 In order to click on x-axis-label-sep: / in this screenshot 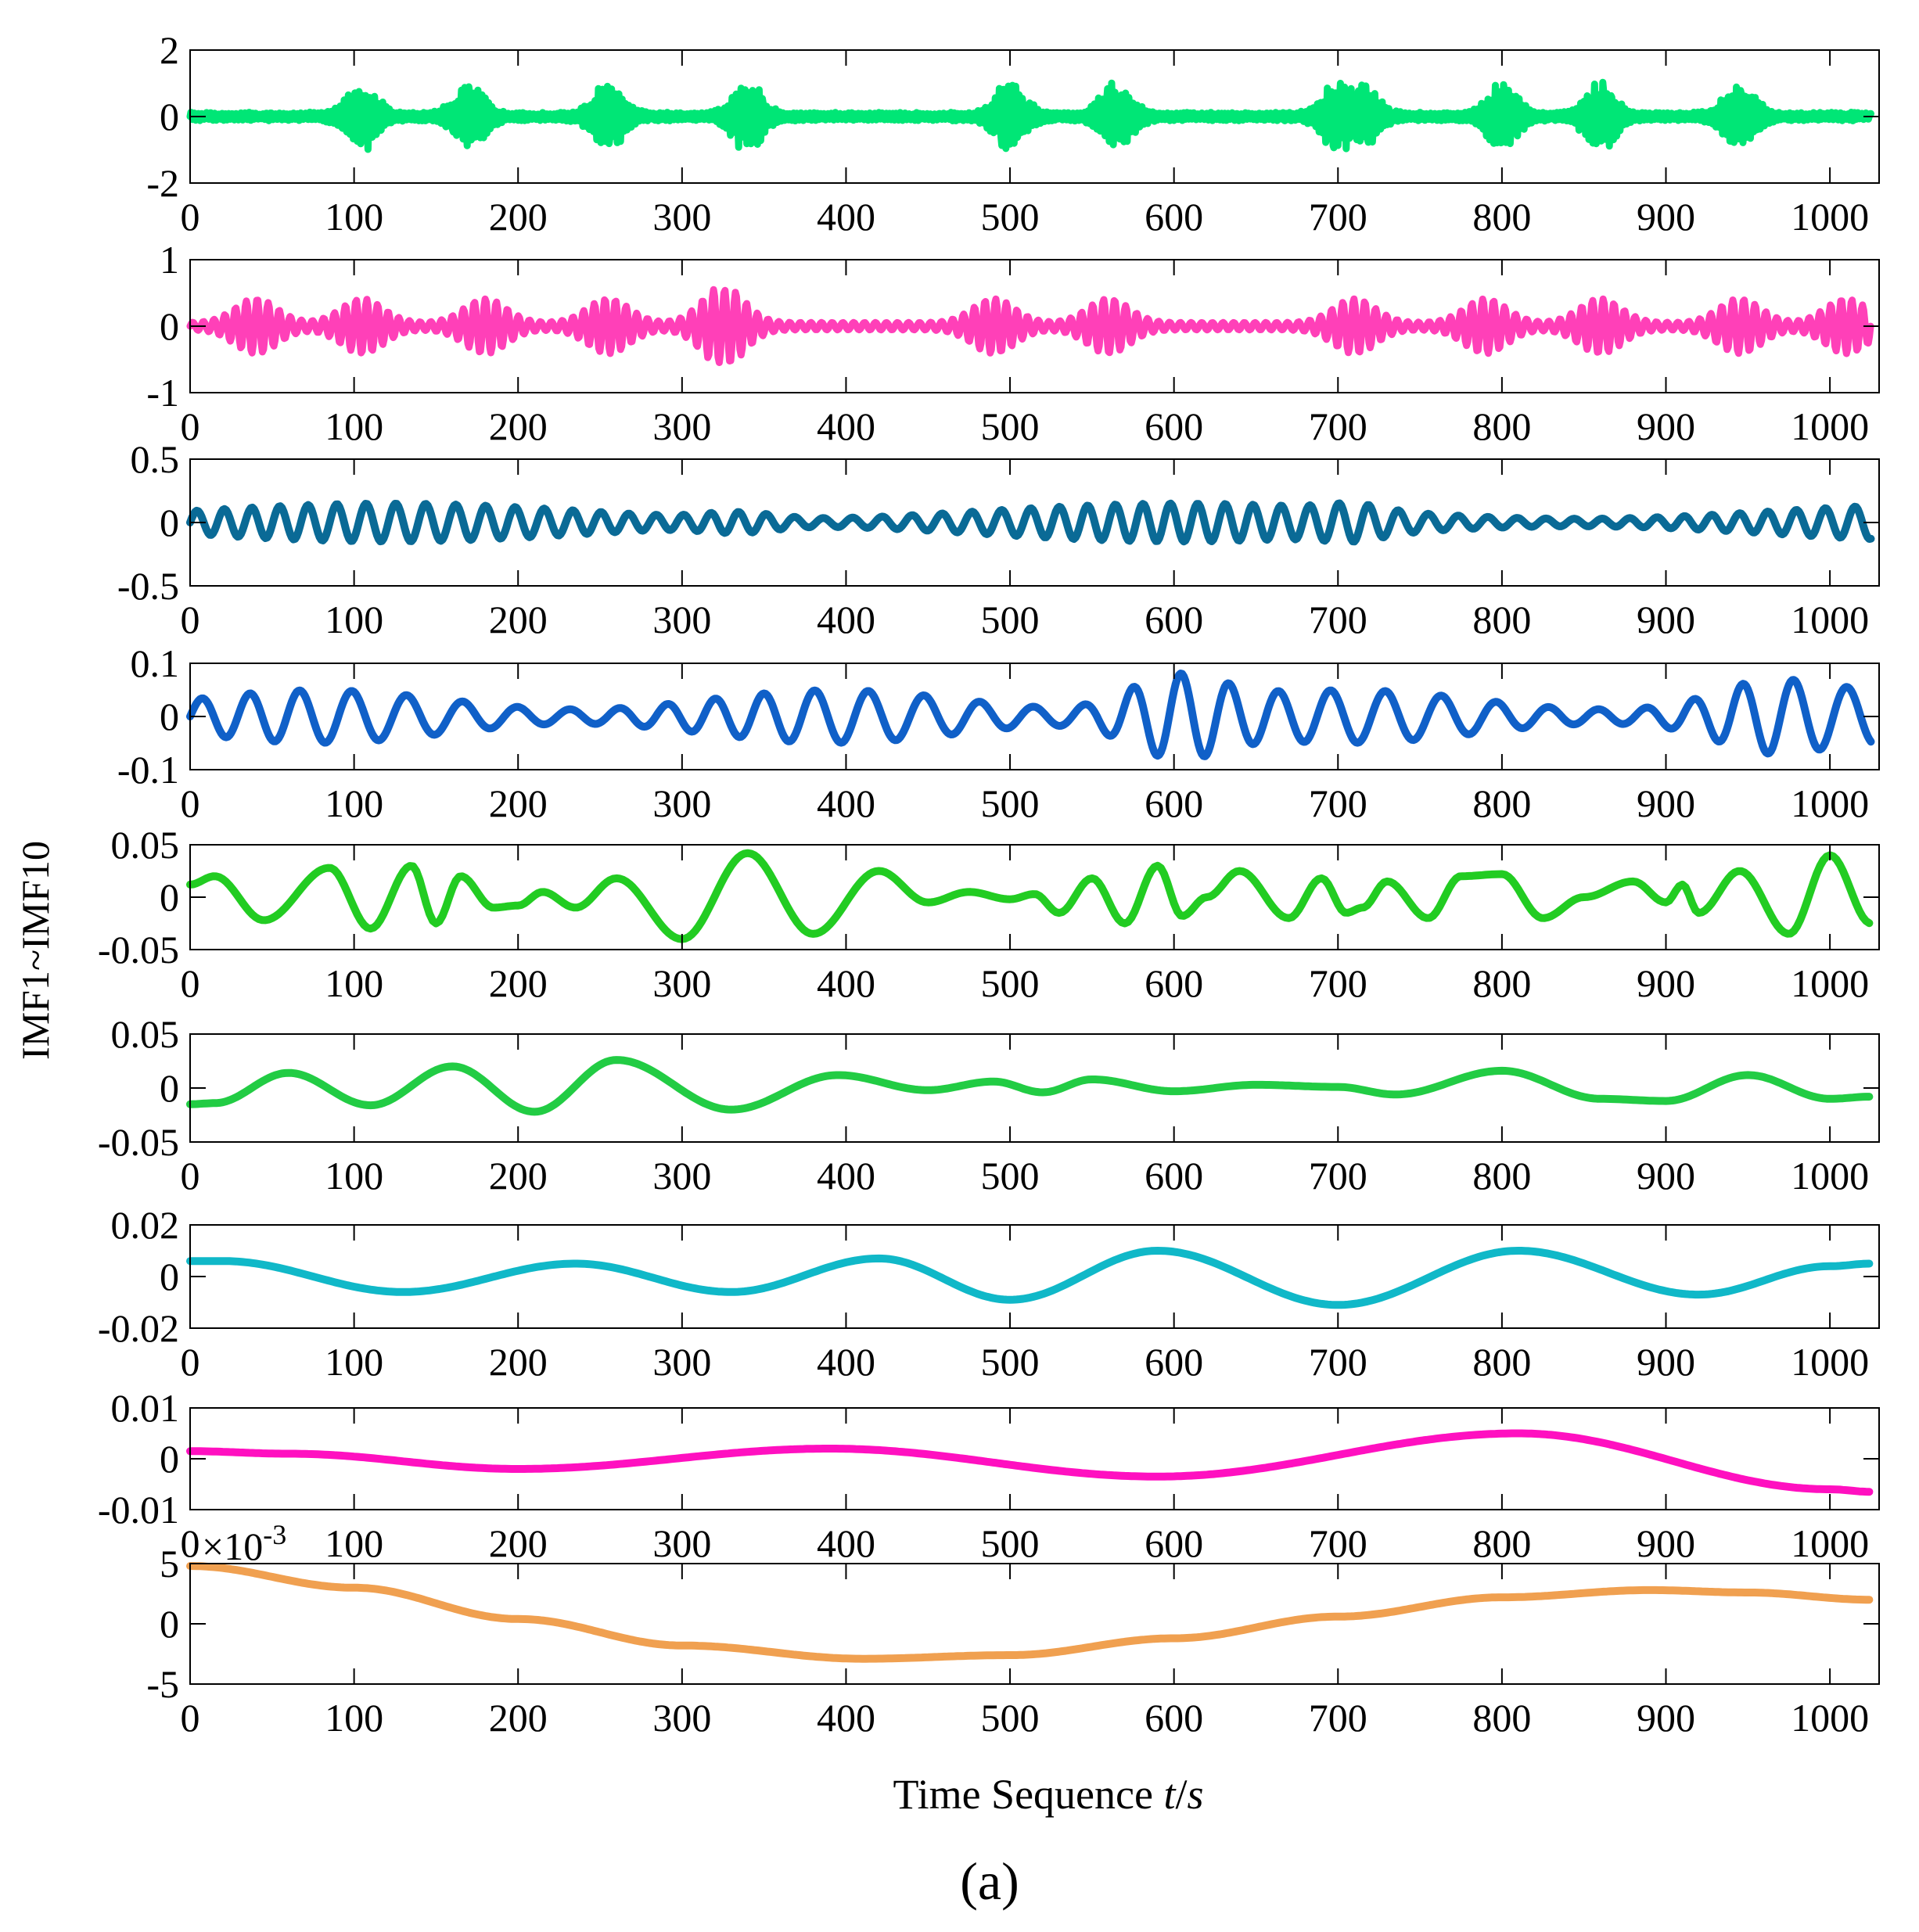, I will do `click(1181, 1795)`.